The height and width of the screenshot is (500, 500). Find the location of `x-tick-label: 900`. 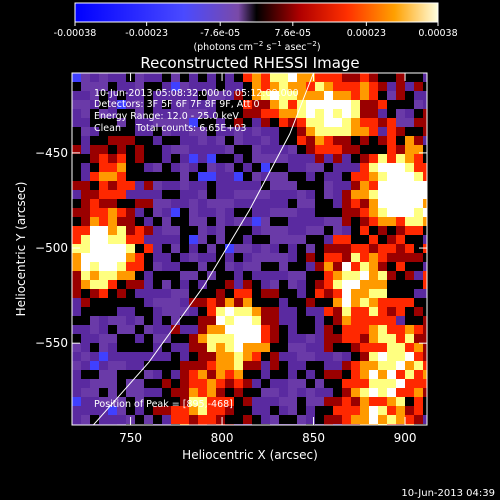

x-tick-label: 900 is located at coordinates (405, 438).